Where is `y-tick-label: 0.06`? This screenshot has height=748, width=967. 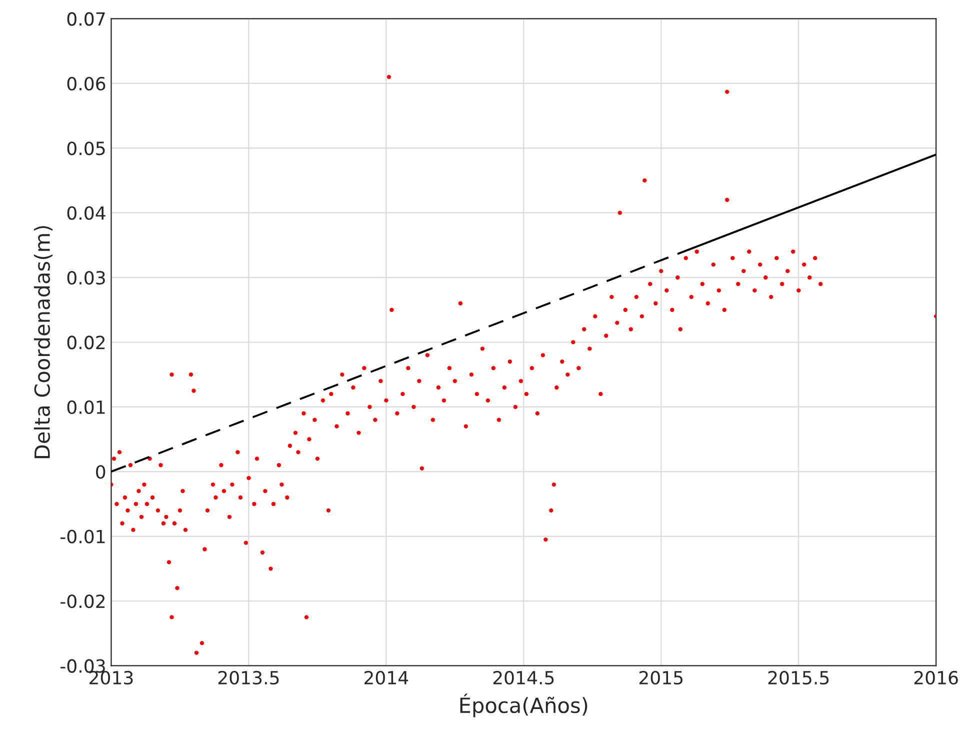
y-tick-label: 0.06 is located at coordinates (86, 83).